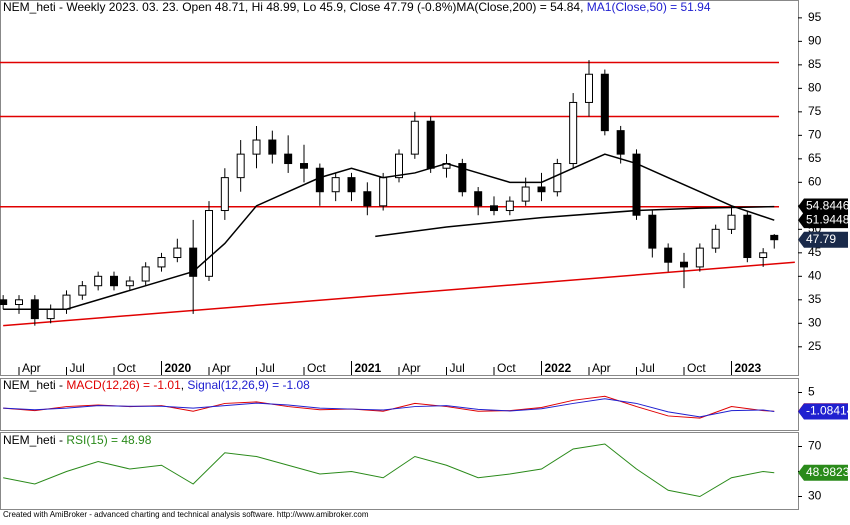 The height and width of the screenshot is (525, 850). I want to click on x-tick-label: 2020, so click(178, 368).